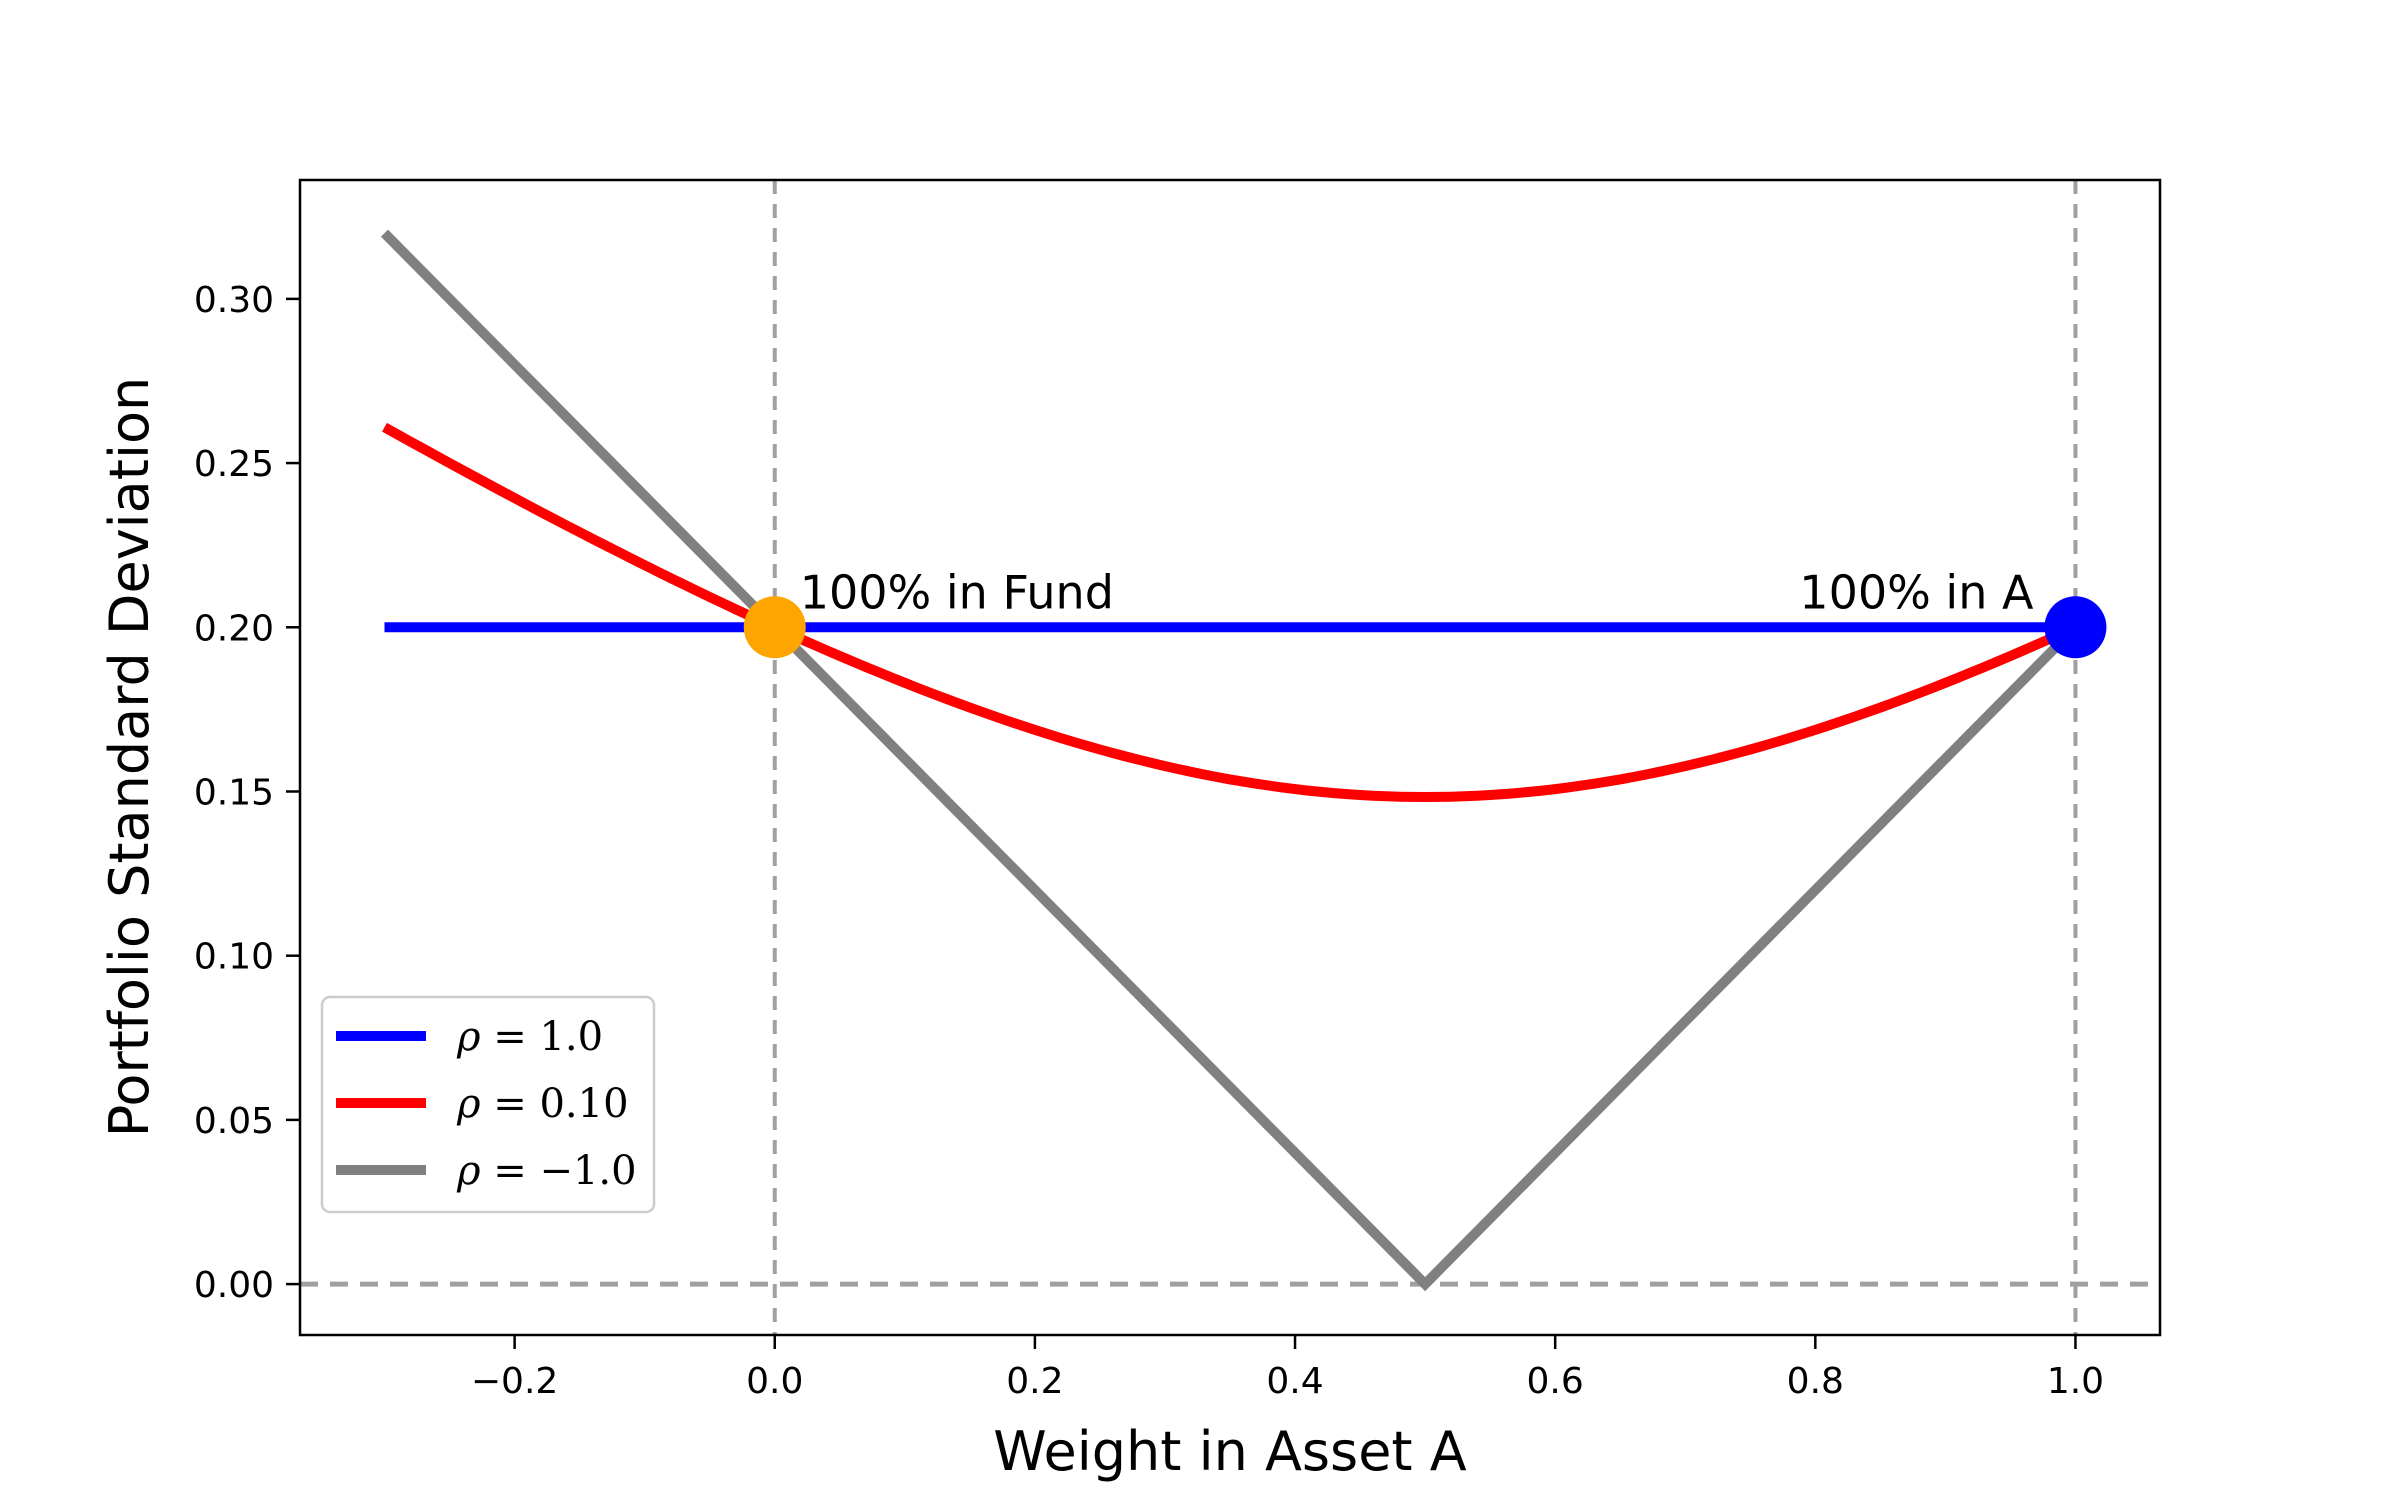 The image size is (2400, 1500). I want to click on legend-label-3: ρ = −1.0, so click(546, 1171).